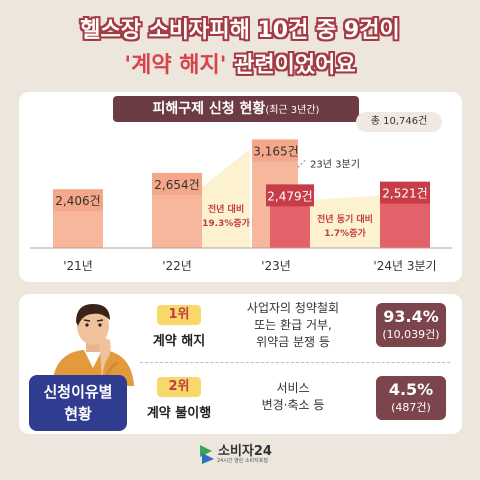 This screenshot has height=480, width=480. Describe the element at coordinates (209, 109) in the screenshot. I see `chart-title-main: 피해구제 신청 현황` at that location.